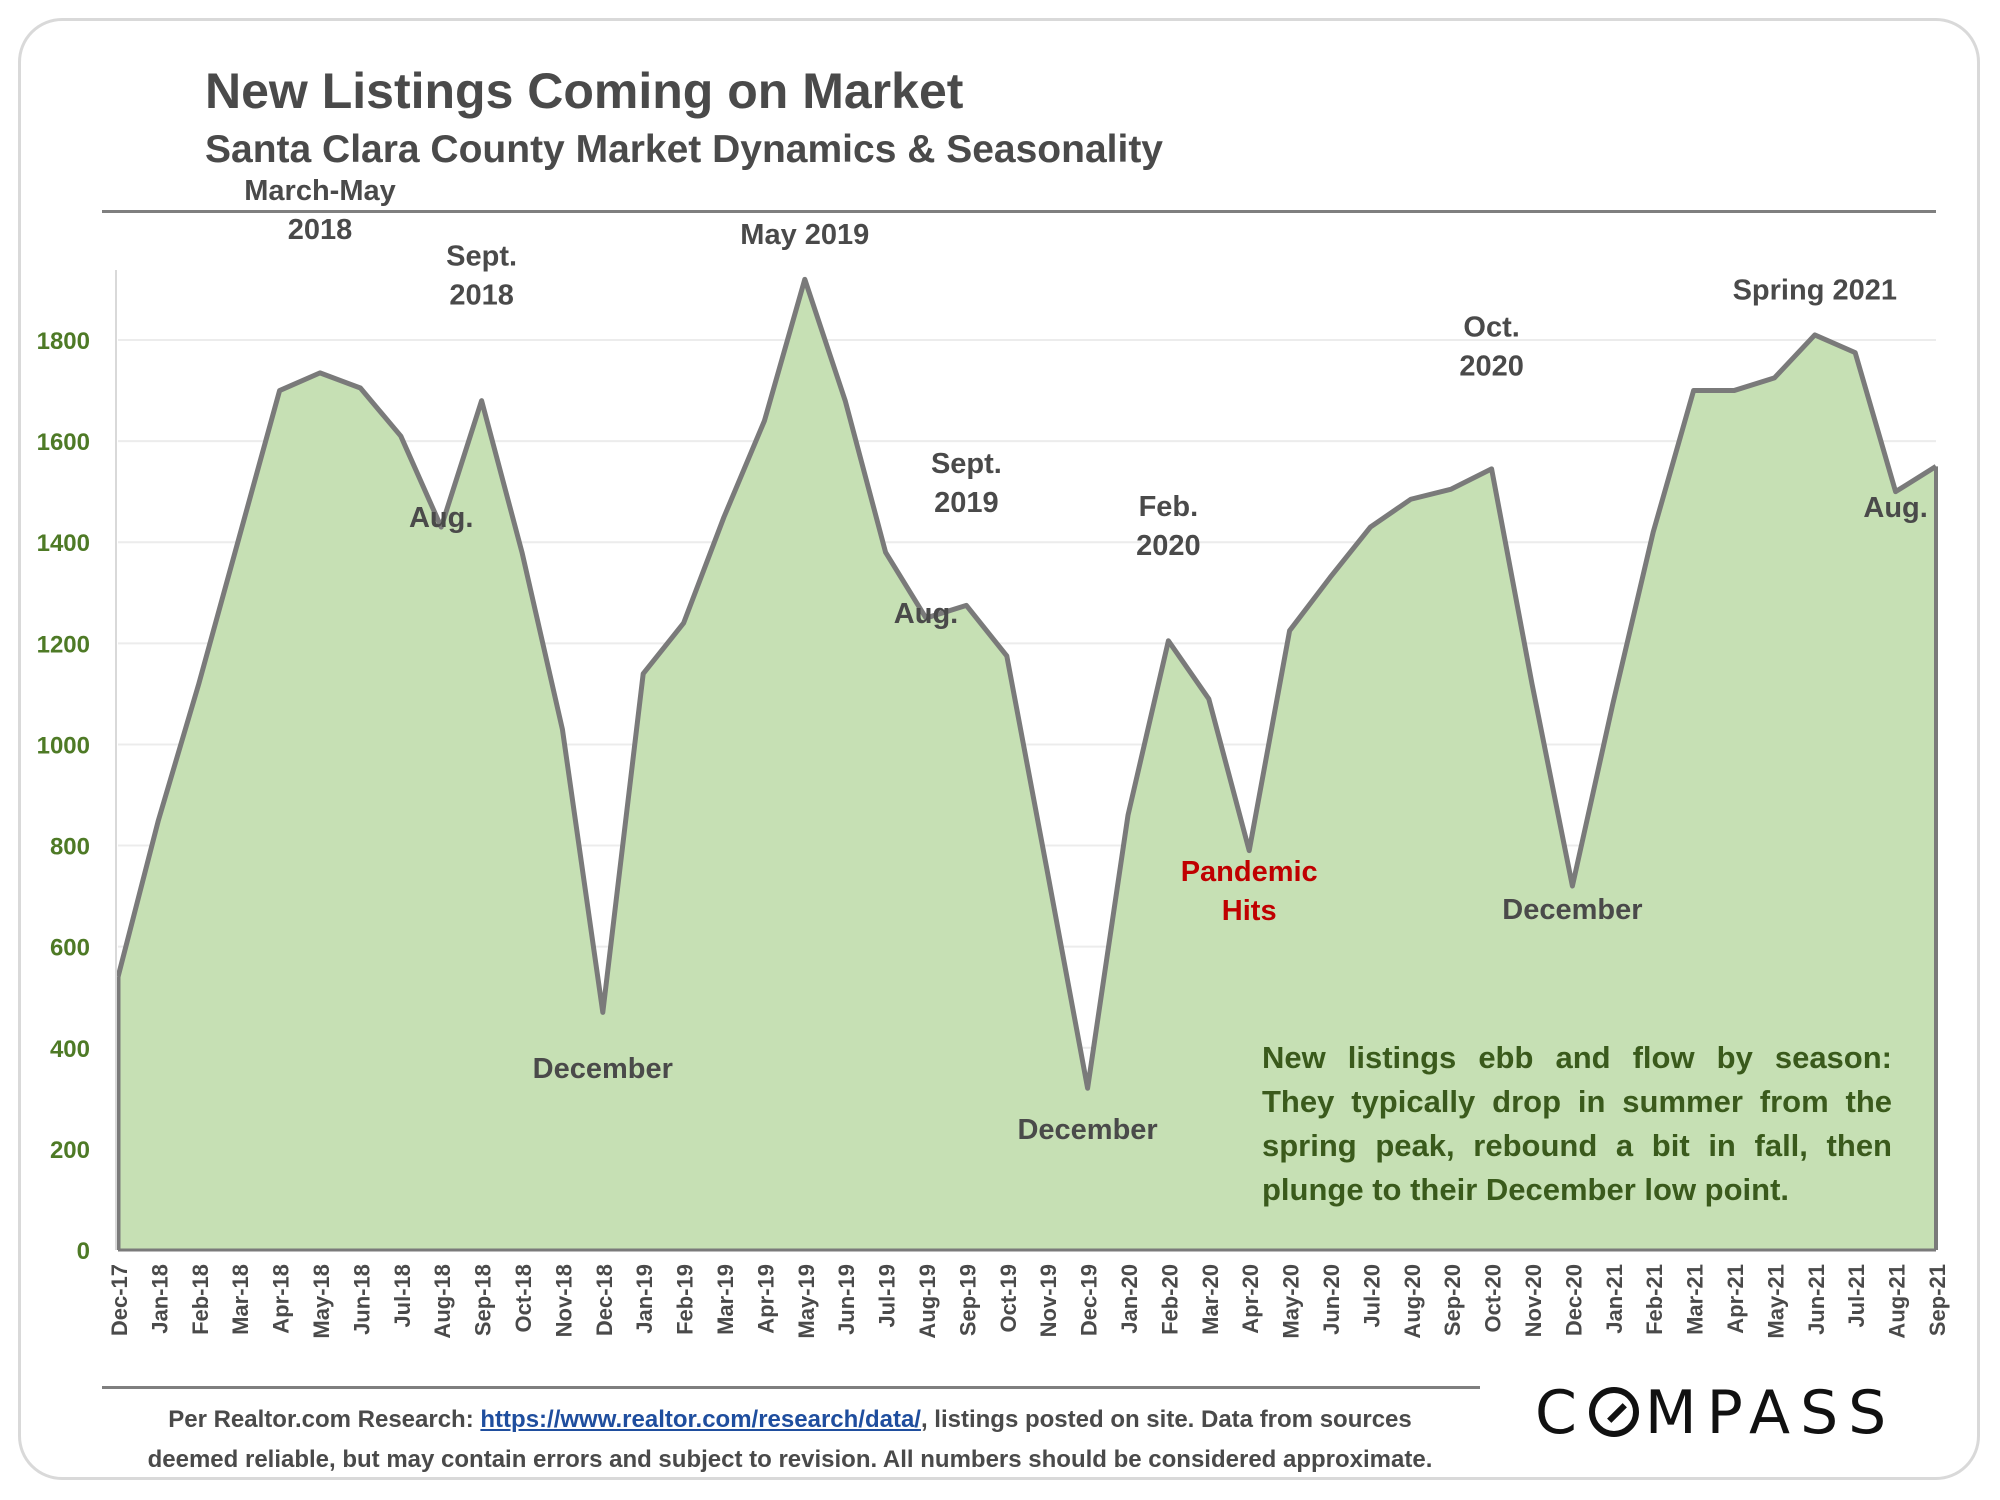 The height and width of the screenshot is (1500, 2000). Describe the element at coordinates (83, 1251) in the screenshot. I see `y-tick-label: 0` at that location.